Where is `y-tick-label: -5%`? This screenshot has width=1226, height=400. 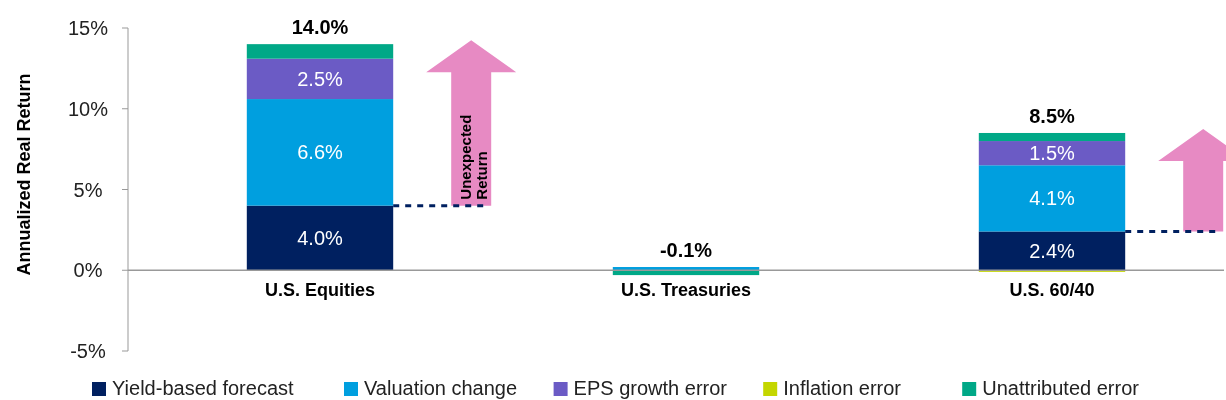
y-tick-label: -5% is located at coordinates (88, 351).